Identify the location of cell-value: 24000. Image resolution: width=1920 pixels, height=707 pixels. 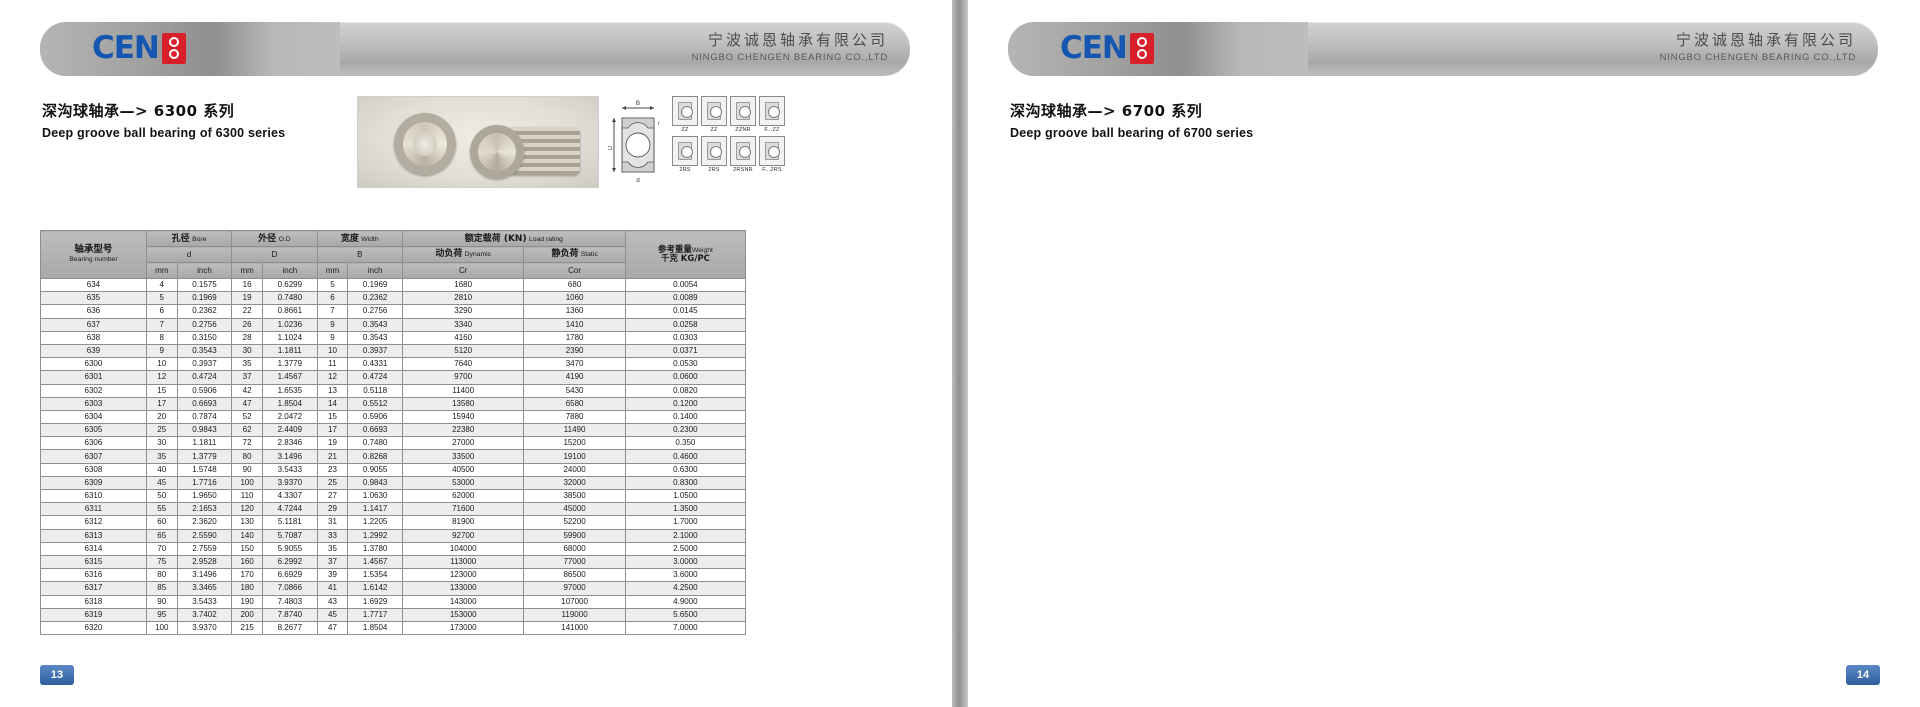
(574, 469).